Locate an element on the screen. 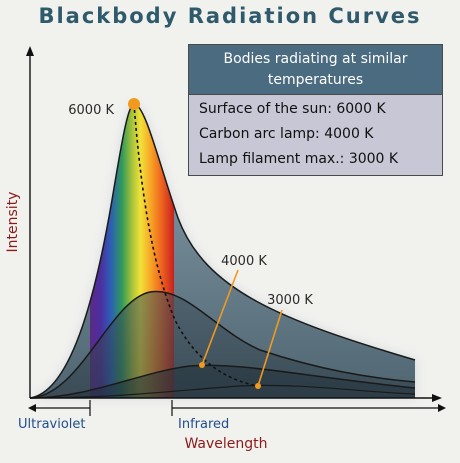  leader-3000k is located at coordinates (270, 348).